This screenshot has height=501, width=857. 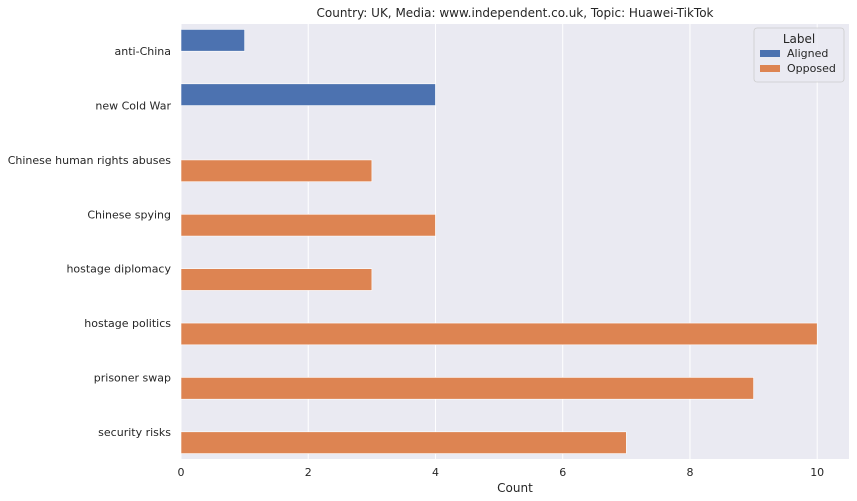 I want to click on legend-swatch-opposed, so click(x=770, y=68).